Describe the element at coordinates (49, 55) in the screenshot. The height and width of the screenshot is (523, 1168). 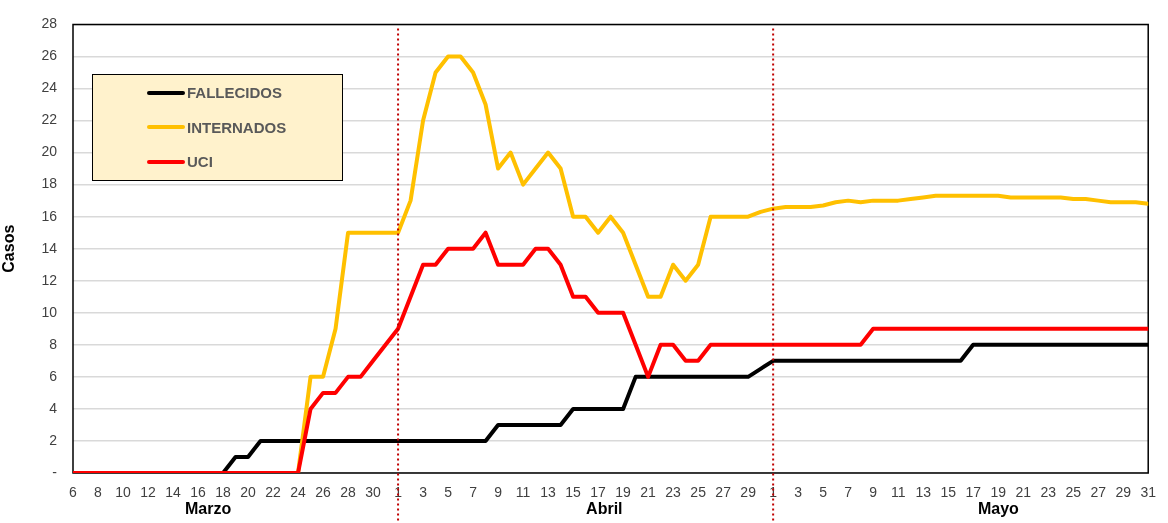
I see `y-tick-label: 26` at that location.